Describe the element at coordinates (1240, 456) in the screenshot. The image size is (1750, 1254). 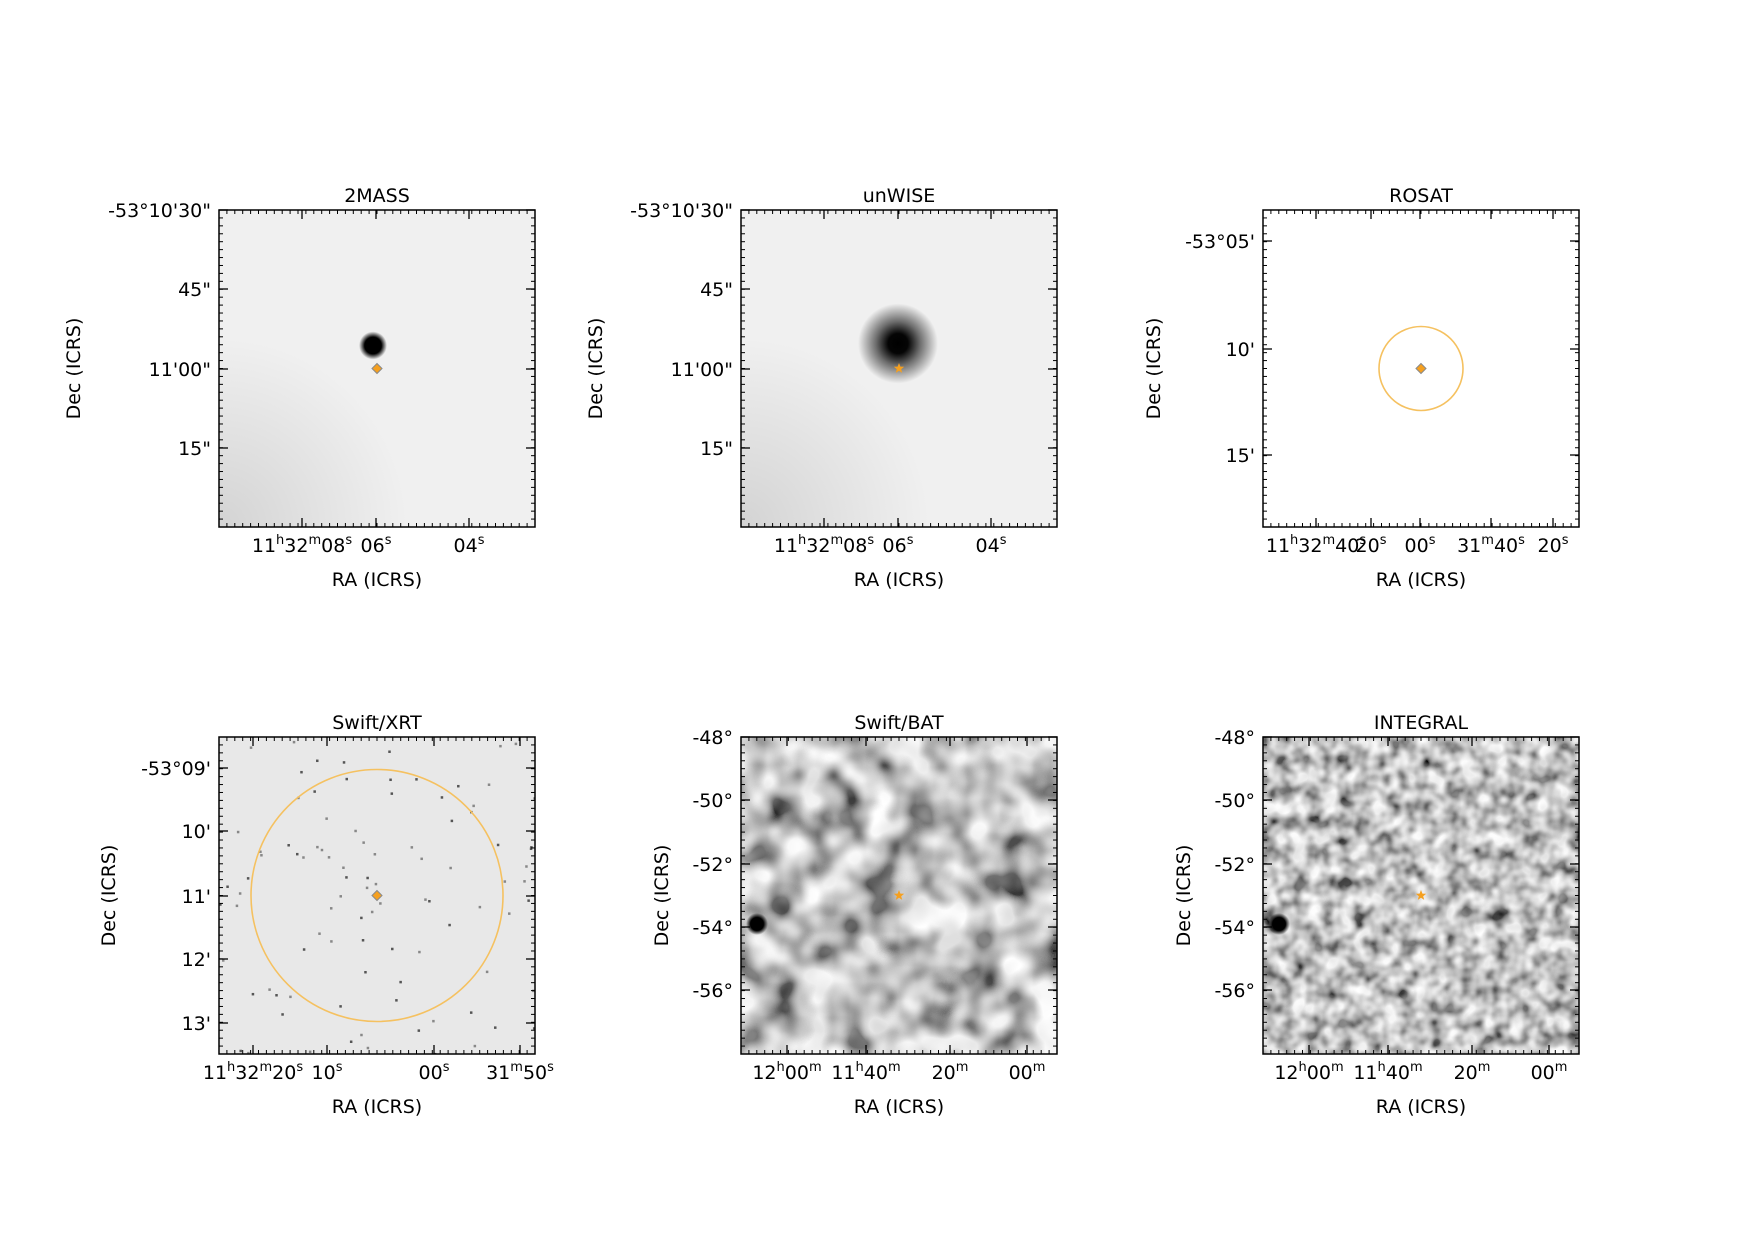
I see `y-tick-label: 15'` at that location.